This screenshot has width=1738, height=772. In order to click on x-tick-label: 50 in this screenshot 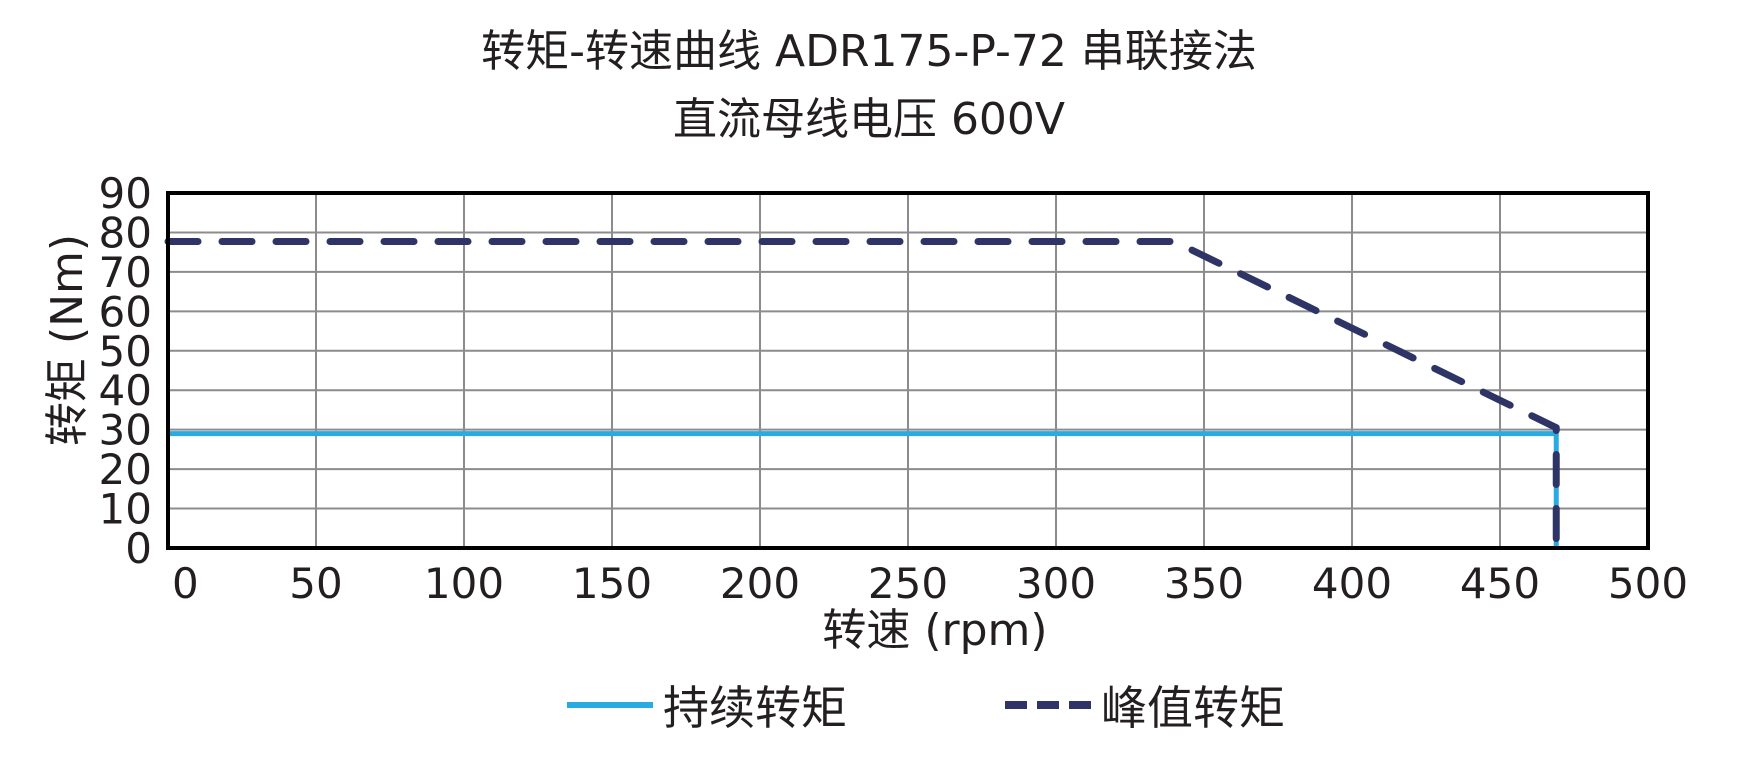, I will do `click(315, 583)`.